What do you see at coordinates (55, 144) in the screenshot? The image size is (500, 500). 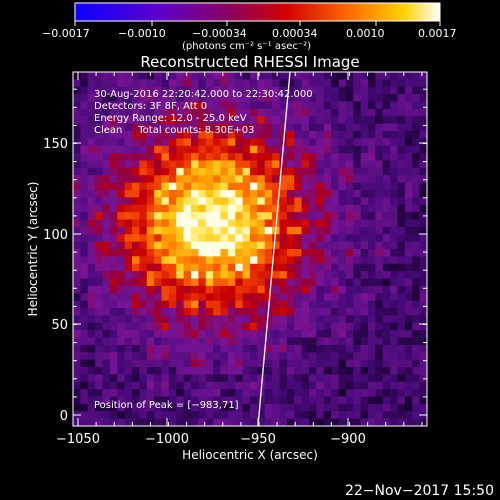 I see `y-tick-label: 150` at bounding box center [55, 144].